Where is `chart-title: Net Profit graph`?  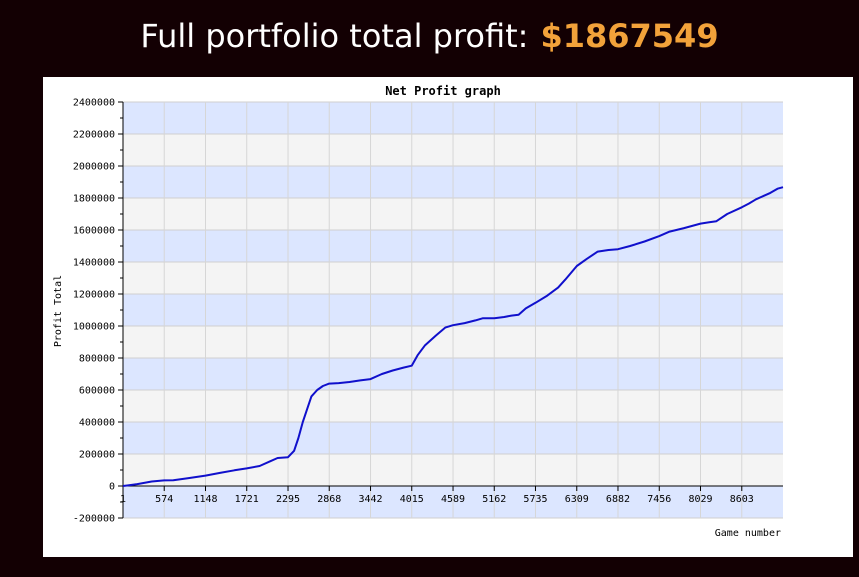
chart-title: Net Profit graph is located at coordinates (443, 91).